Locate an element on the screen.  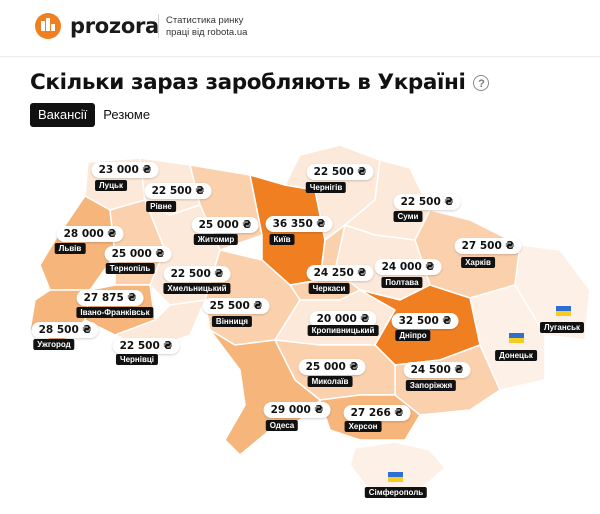
tagline: Статистика ринку праці від robota.ua is located at coordinates (226, 27).